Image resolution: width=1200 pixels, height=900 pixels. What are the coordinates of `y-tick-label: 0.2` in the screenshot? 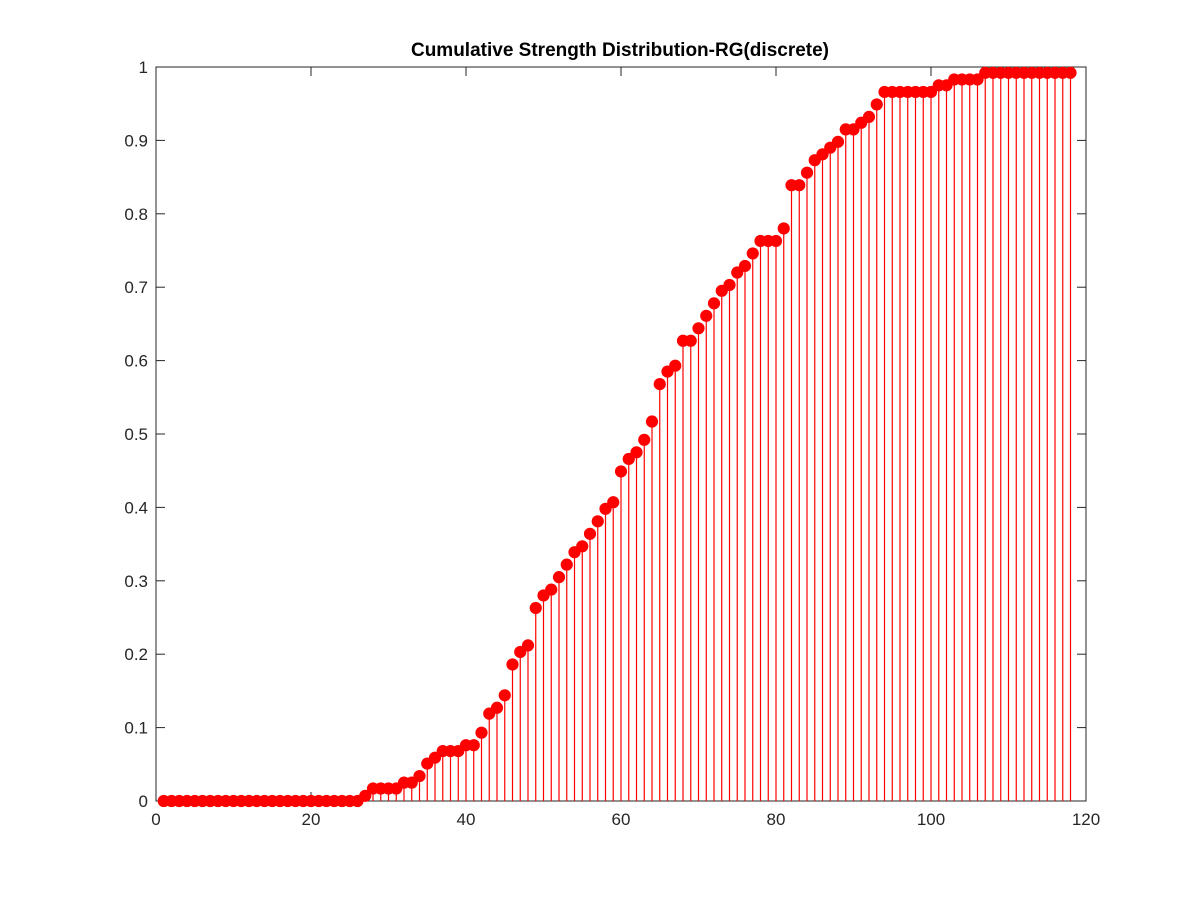 It's located at (136, 654).